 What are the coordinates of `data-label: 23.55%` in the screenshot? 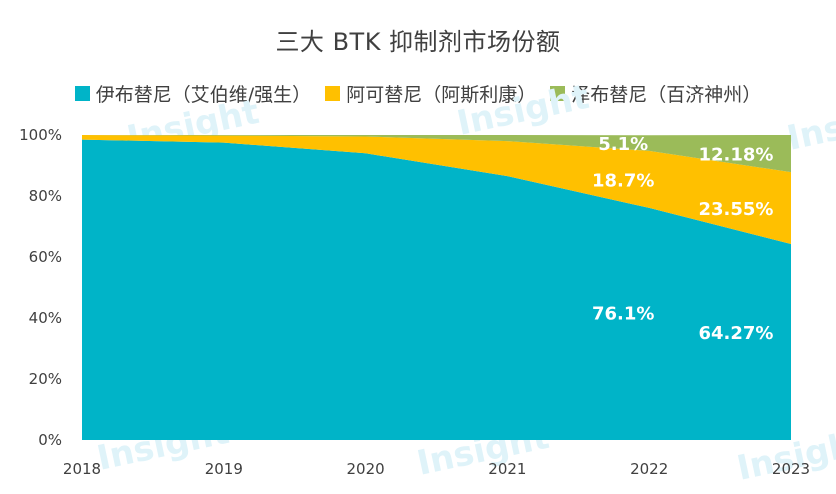 It's located at (736, 209).